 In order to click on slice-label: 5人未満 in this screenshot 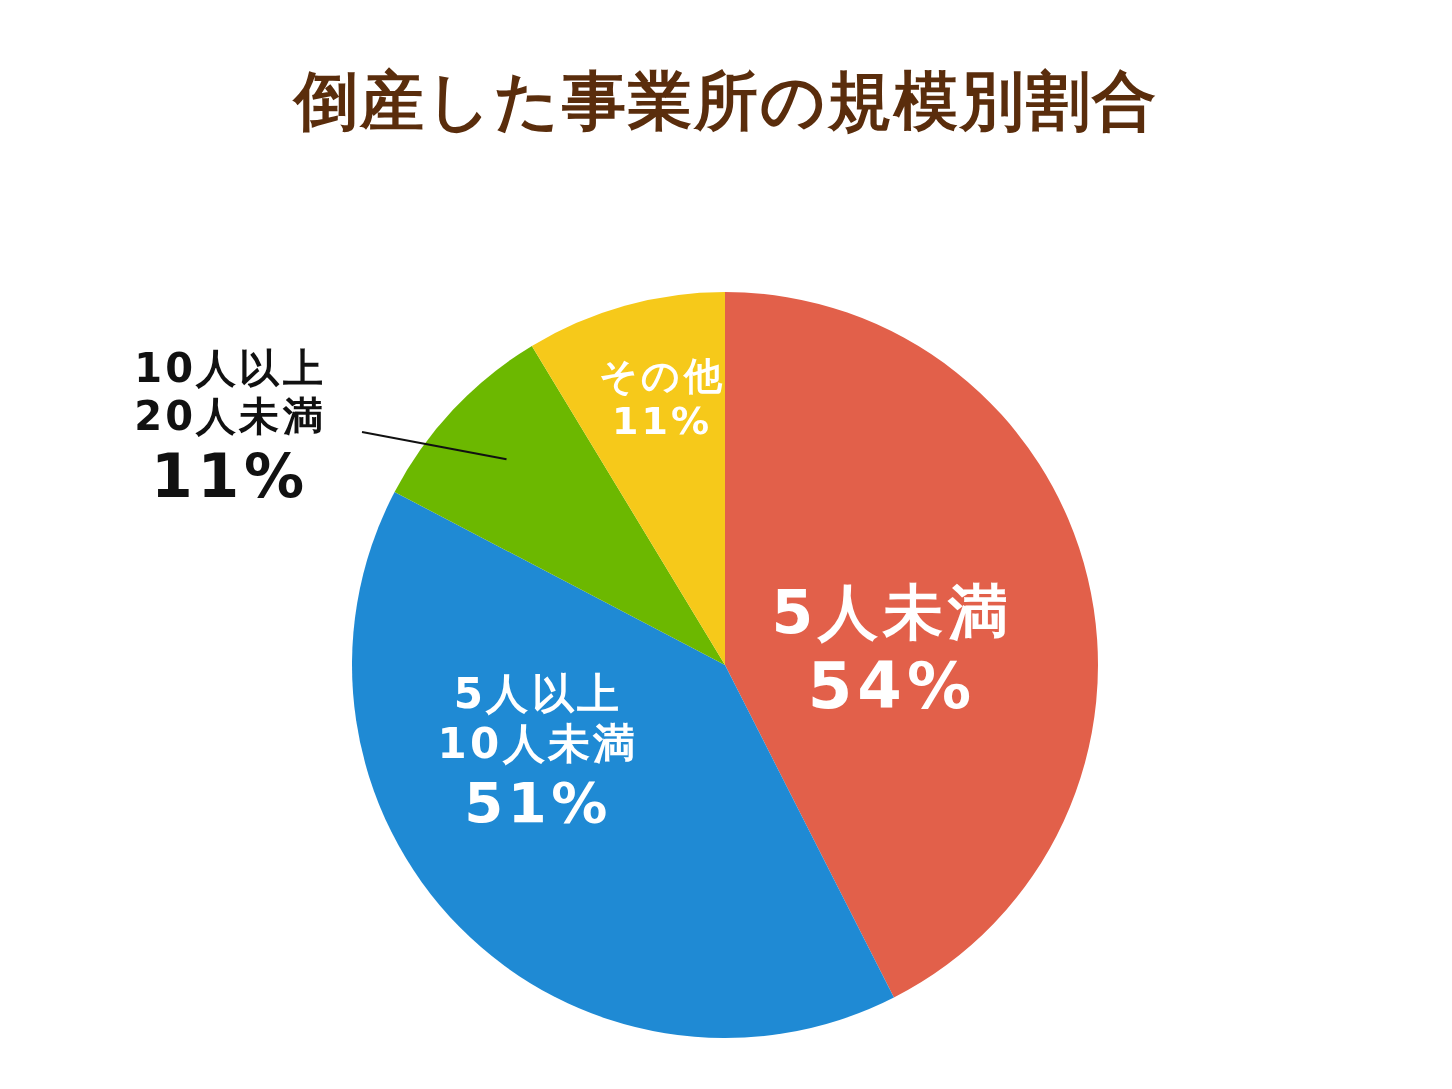, I will do `click(892, 611)`.